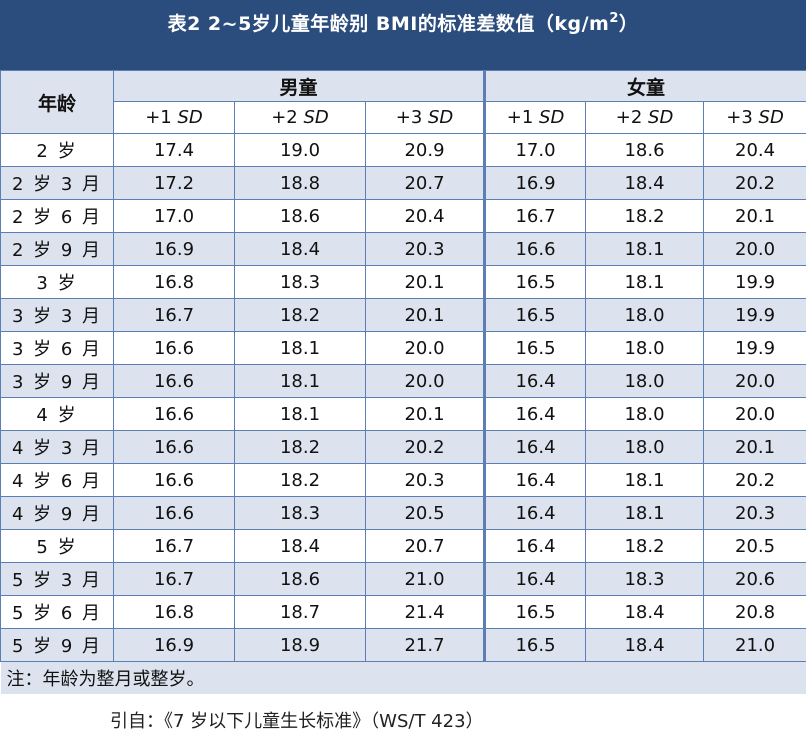 This screenshot has height=739, width=806. What do you see at coordinates (174, 282) in the screenshot?
I see `boys-value-cell: 16.8` at bounding box center [174, 282].